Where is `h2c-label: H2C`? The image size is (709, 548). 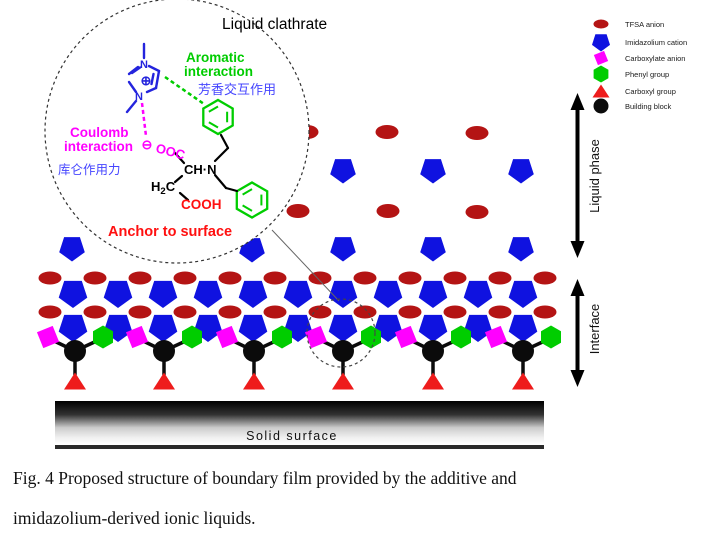 h2c-label: H2C is located at coordinates (163, 188).